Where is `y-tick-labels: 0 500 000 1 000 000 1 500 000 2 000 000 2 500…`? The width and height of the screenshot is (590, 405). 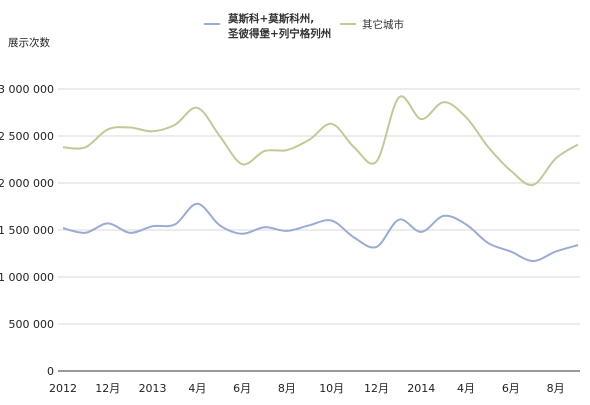 y-tick-labels: 0 500 000 1 000 000 1 500 000 2 000 000 2 500… is located at coordinates (27, 230).